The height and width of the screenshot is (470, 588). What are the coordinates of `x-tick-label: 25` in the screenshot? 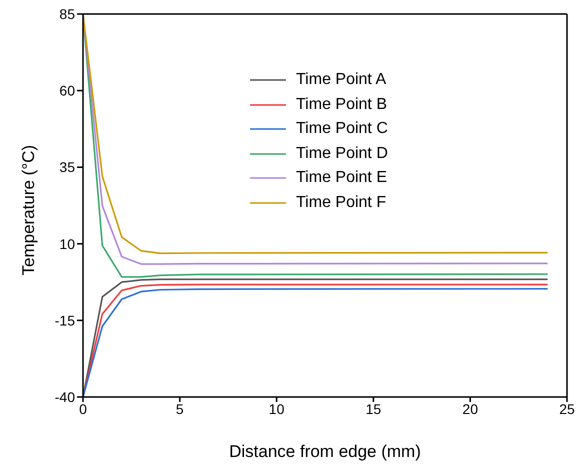 It's located at (567, 408).